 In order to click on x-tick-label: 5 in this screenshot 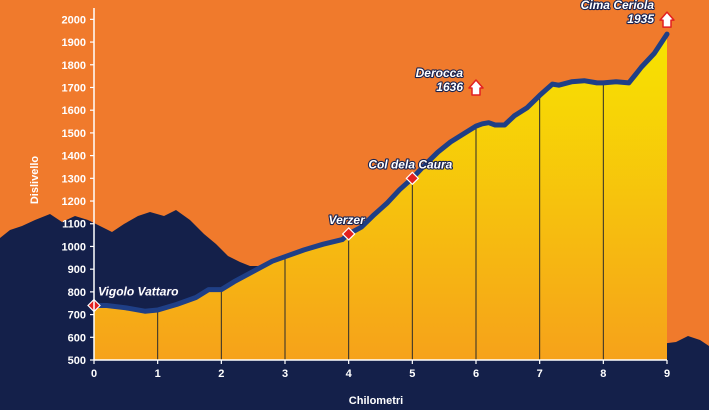, I will do `click(412, 374)`.